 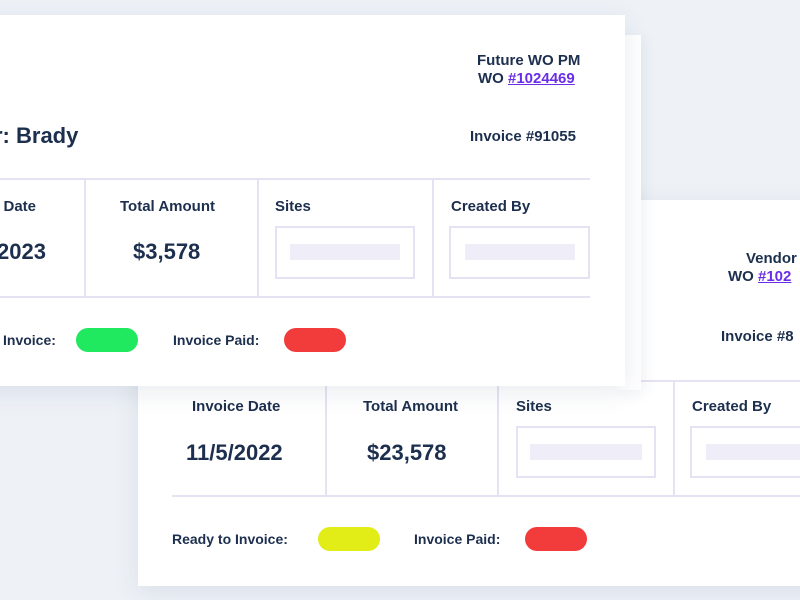 I want to click on total-amount-value: $23,578, so click(x=407, y=452).